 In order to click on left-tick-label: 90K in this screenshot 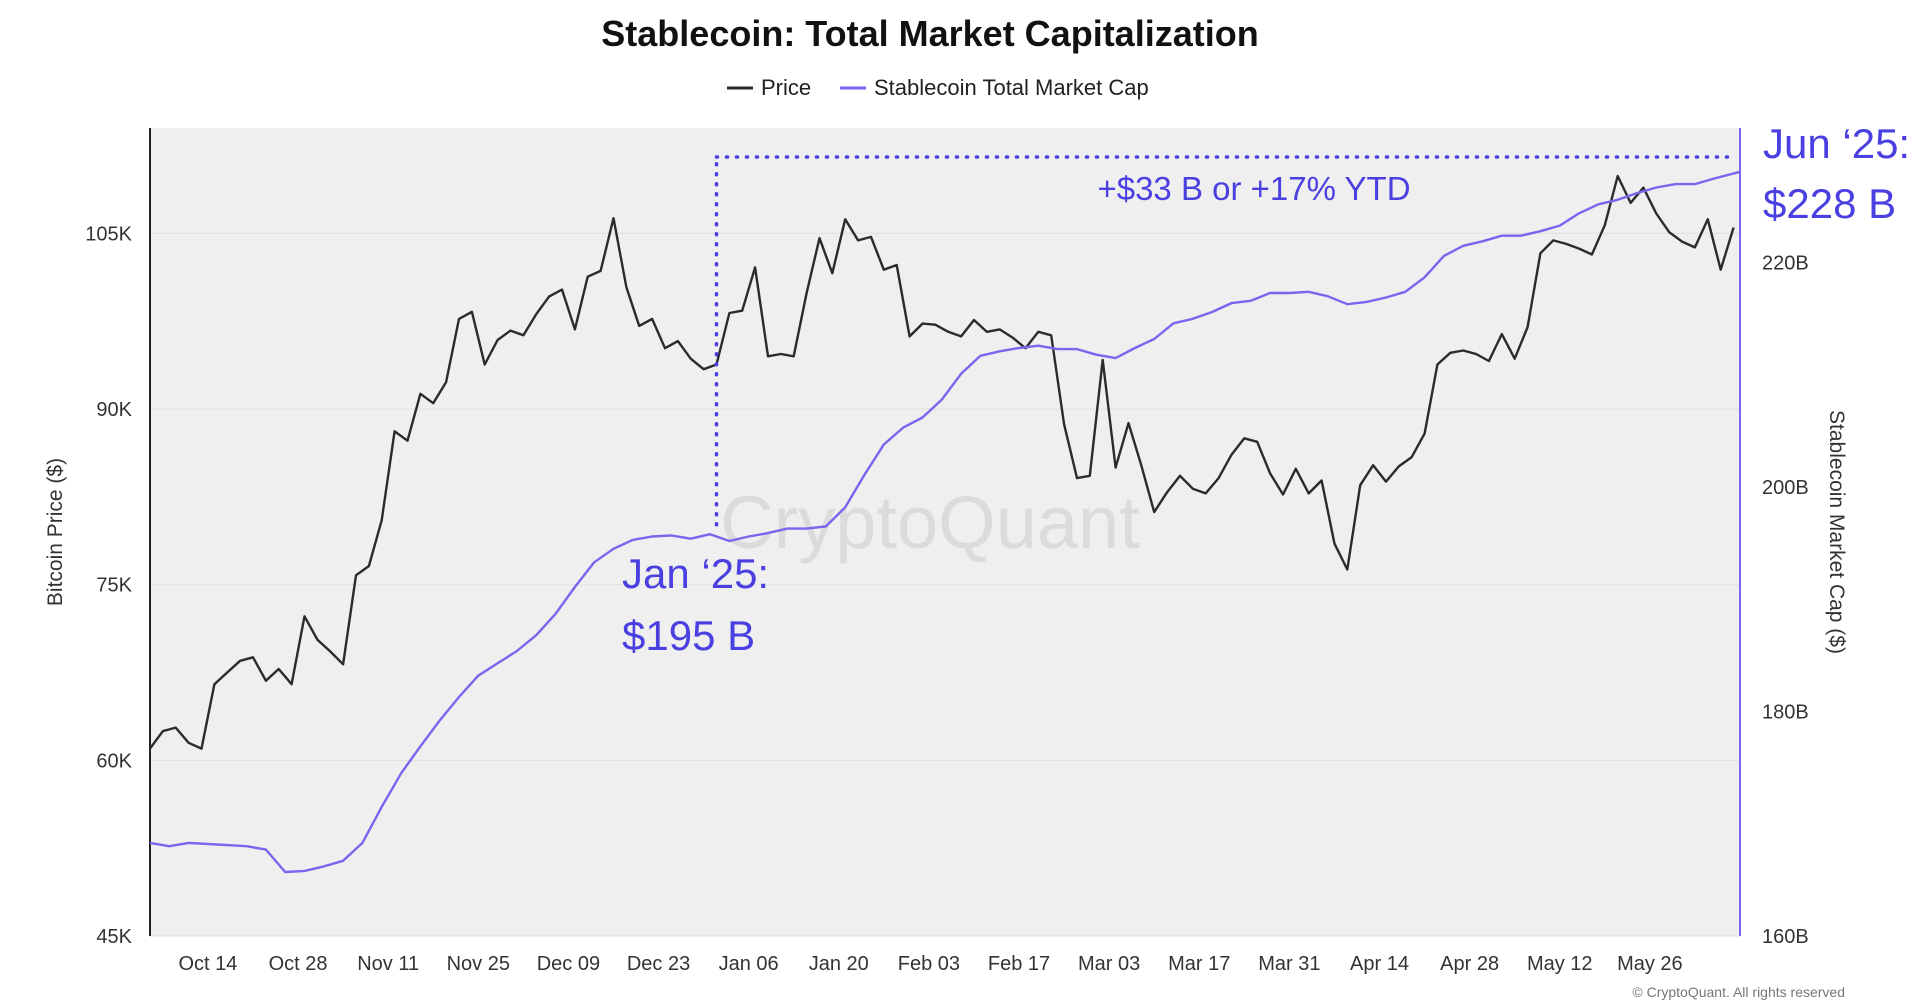, I will do `click(114, 410)`.